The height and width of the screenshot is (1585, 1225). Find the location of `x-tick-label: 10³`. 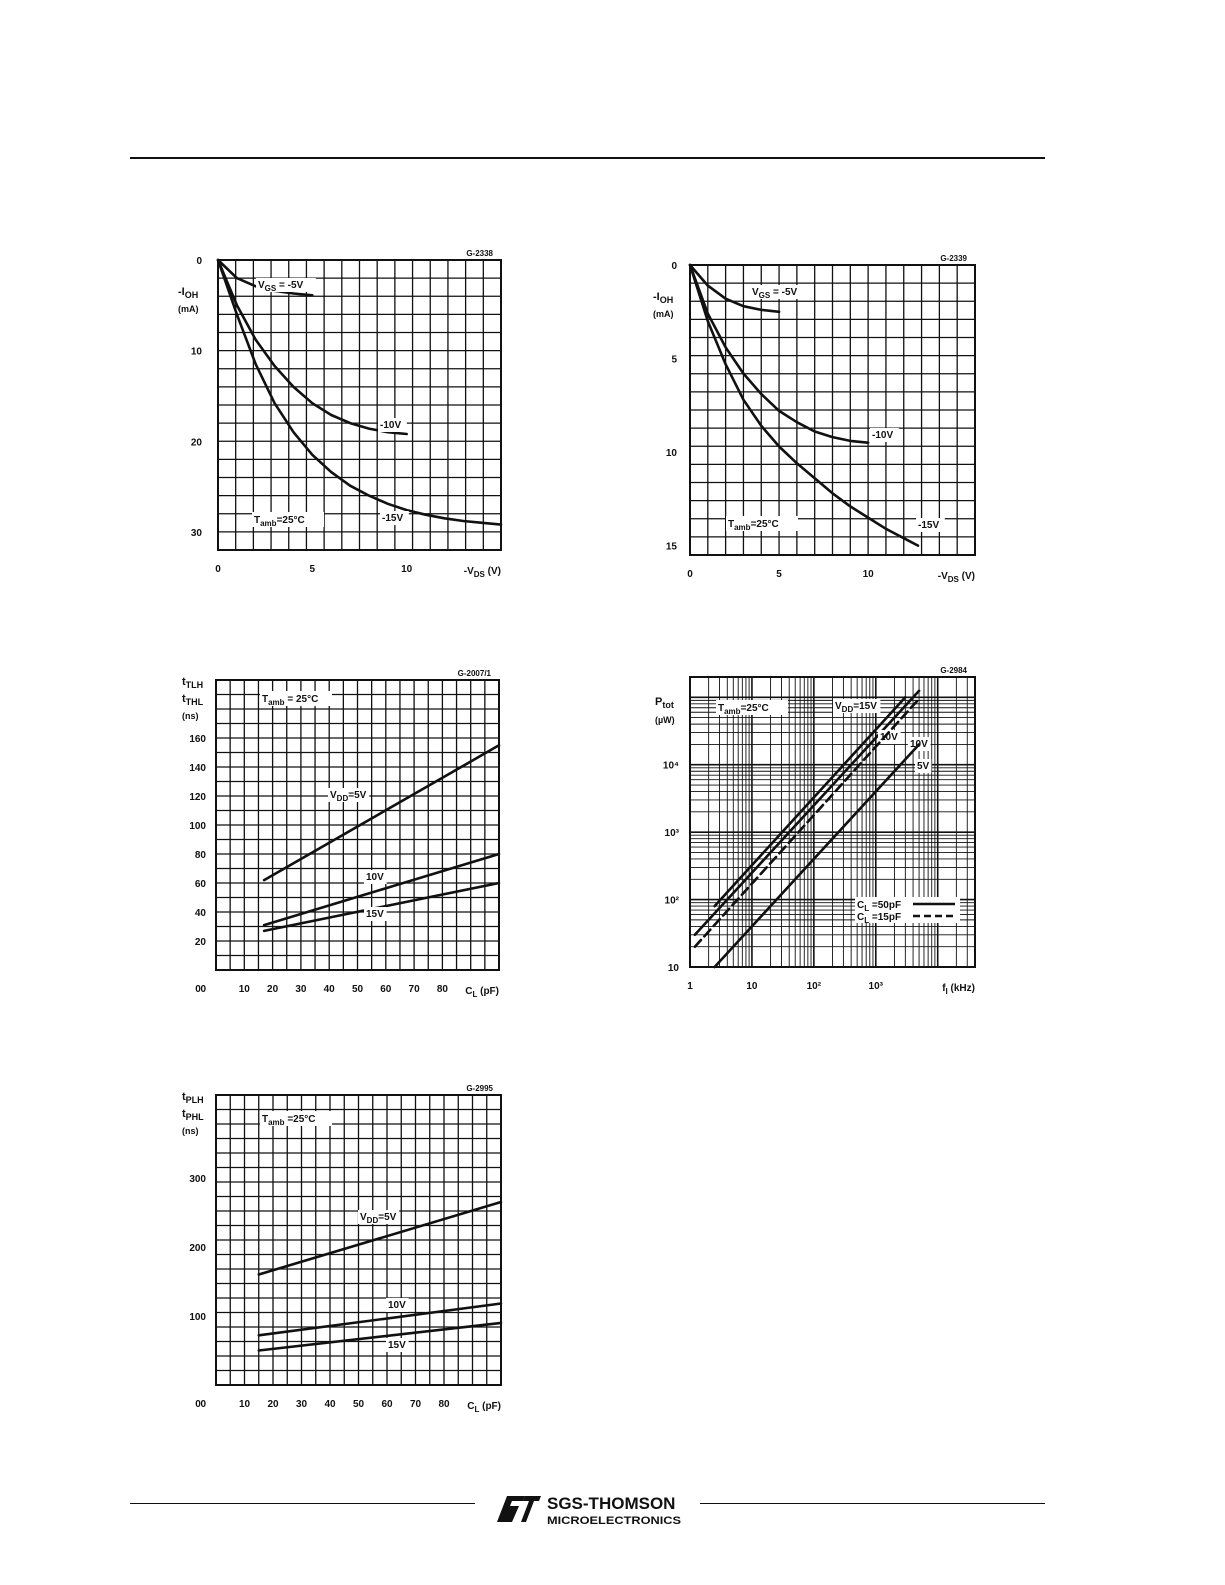

x-tick-label: 10³ is located at coordinates (876, 986).